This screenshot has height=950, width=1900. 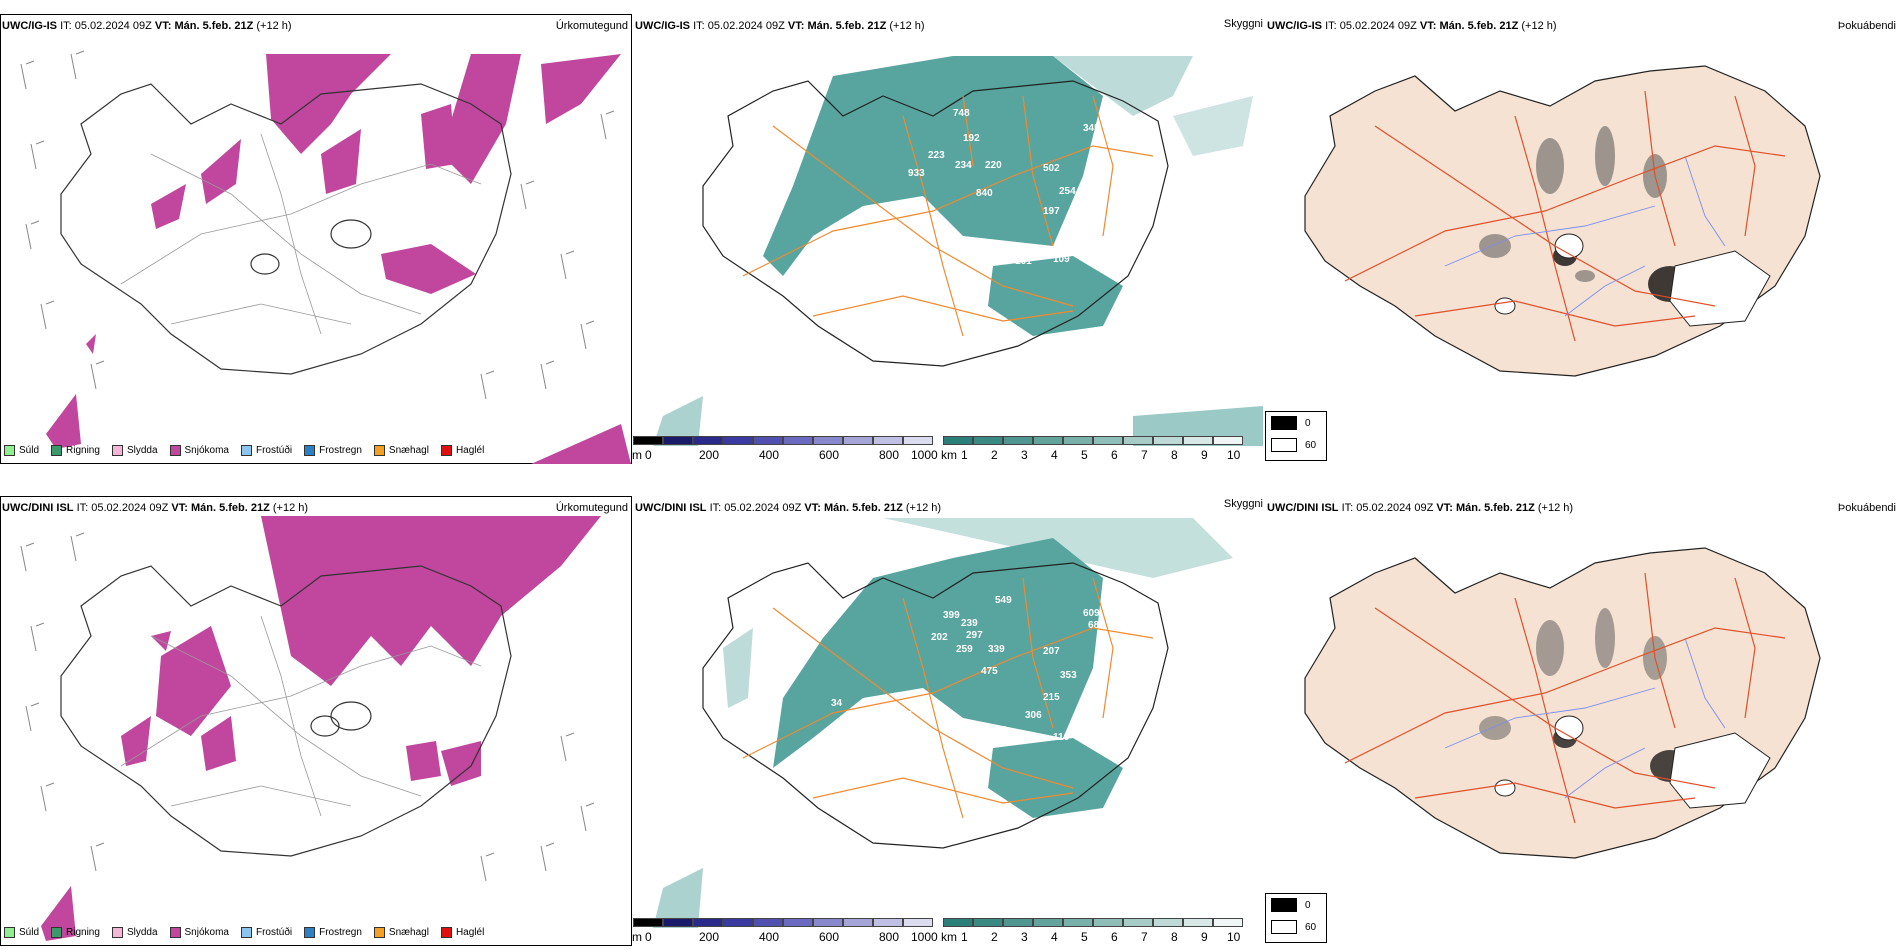 I want to click on vis-label: 339, so click(x=996, y=649).